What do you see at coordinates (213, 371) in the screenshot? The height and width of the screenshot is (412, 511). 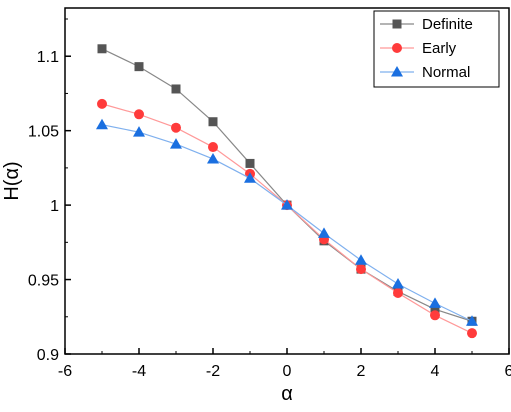 I see `x-tick-label: -2` at bounding box center [213, 371].